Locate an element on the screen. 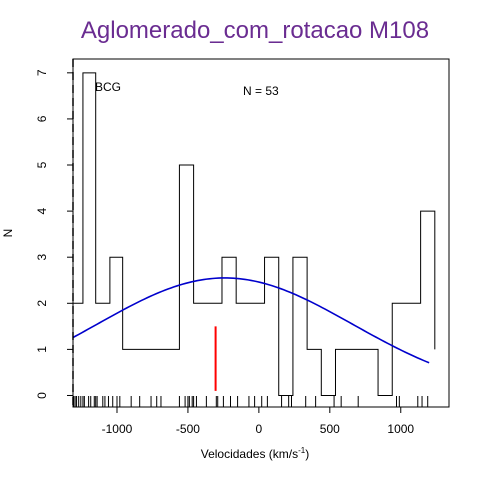 This screenshot has height=480, width=480. y-axis-label: N is located at coordinates (8, 233).